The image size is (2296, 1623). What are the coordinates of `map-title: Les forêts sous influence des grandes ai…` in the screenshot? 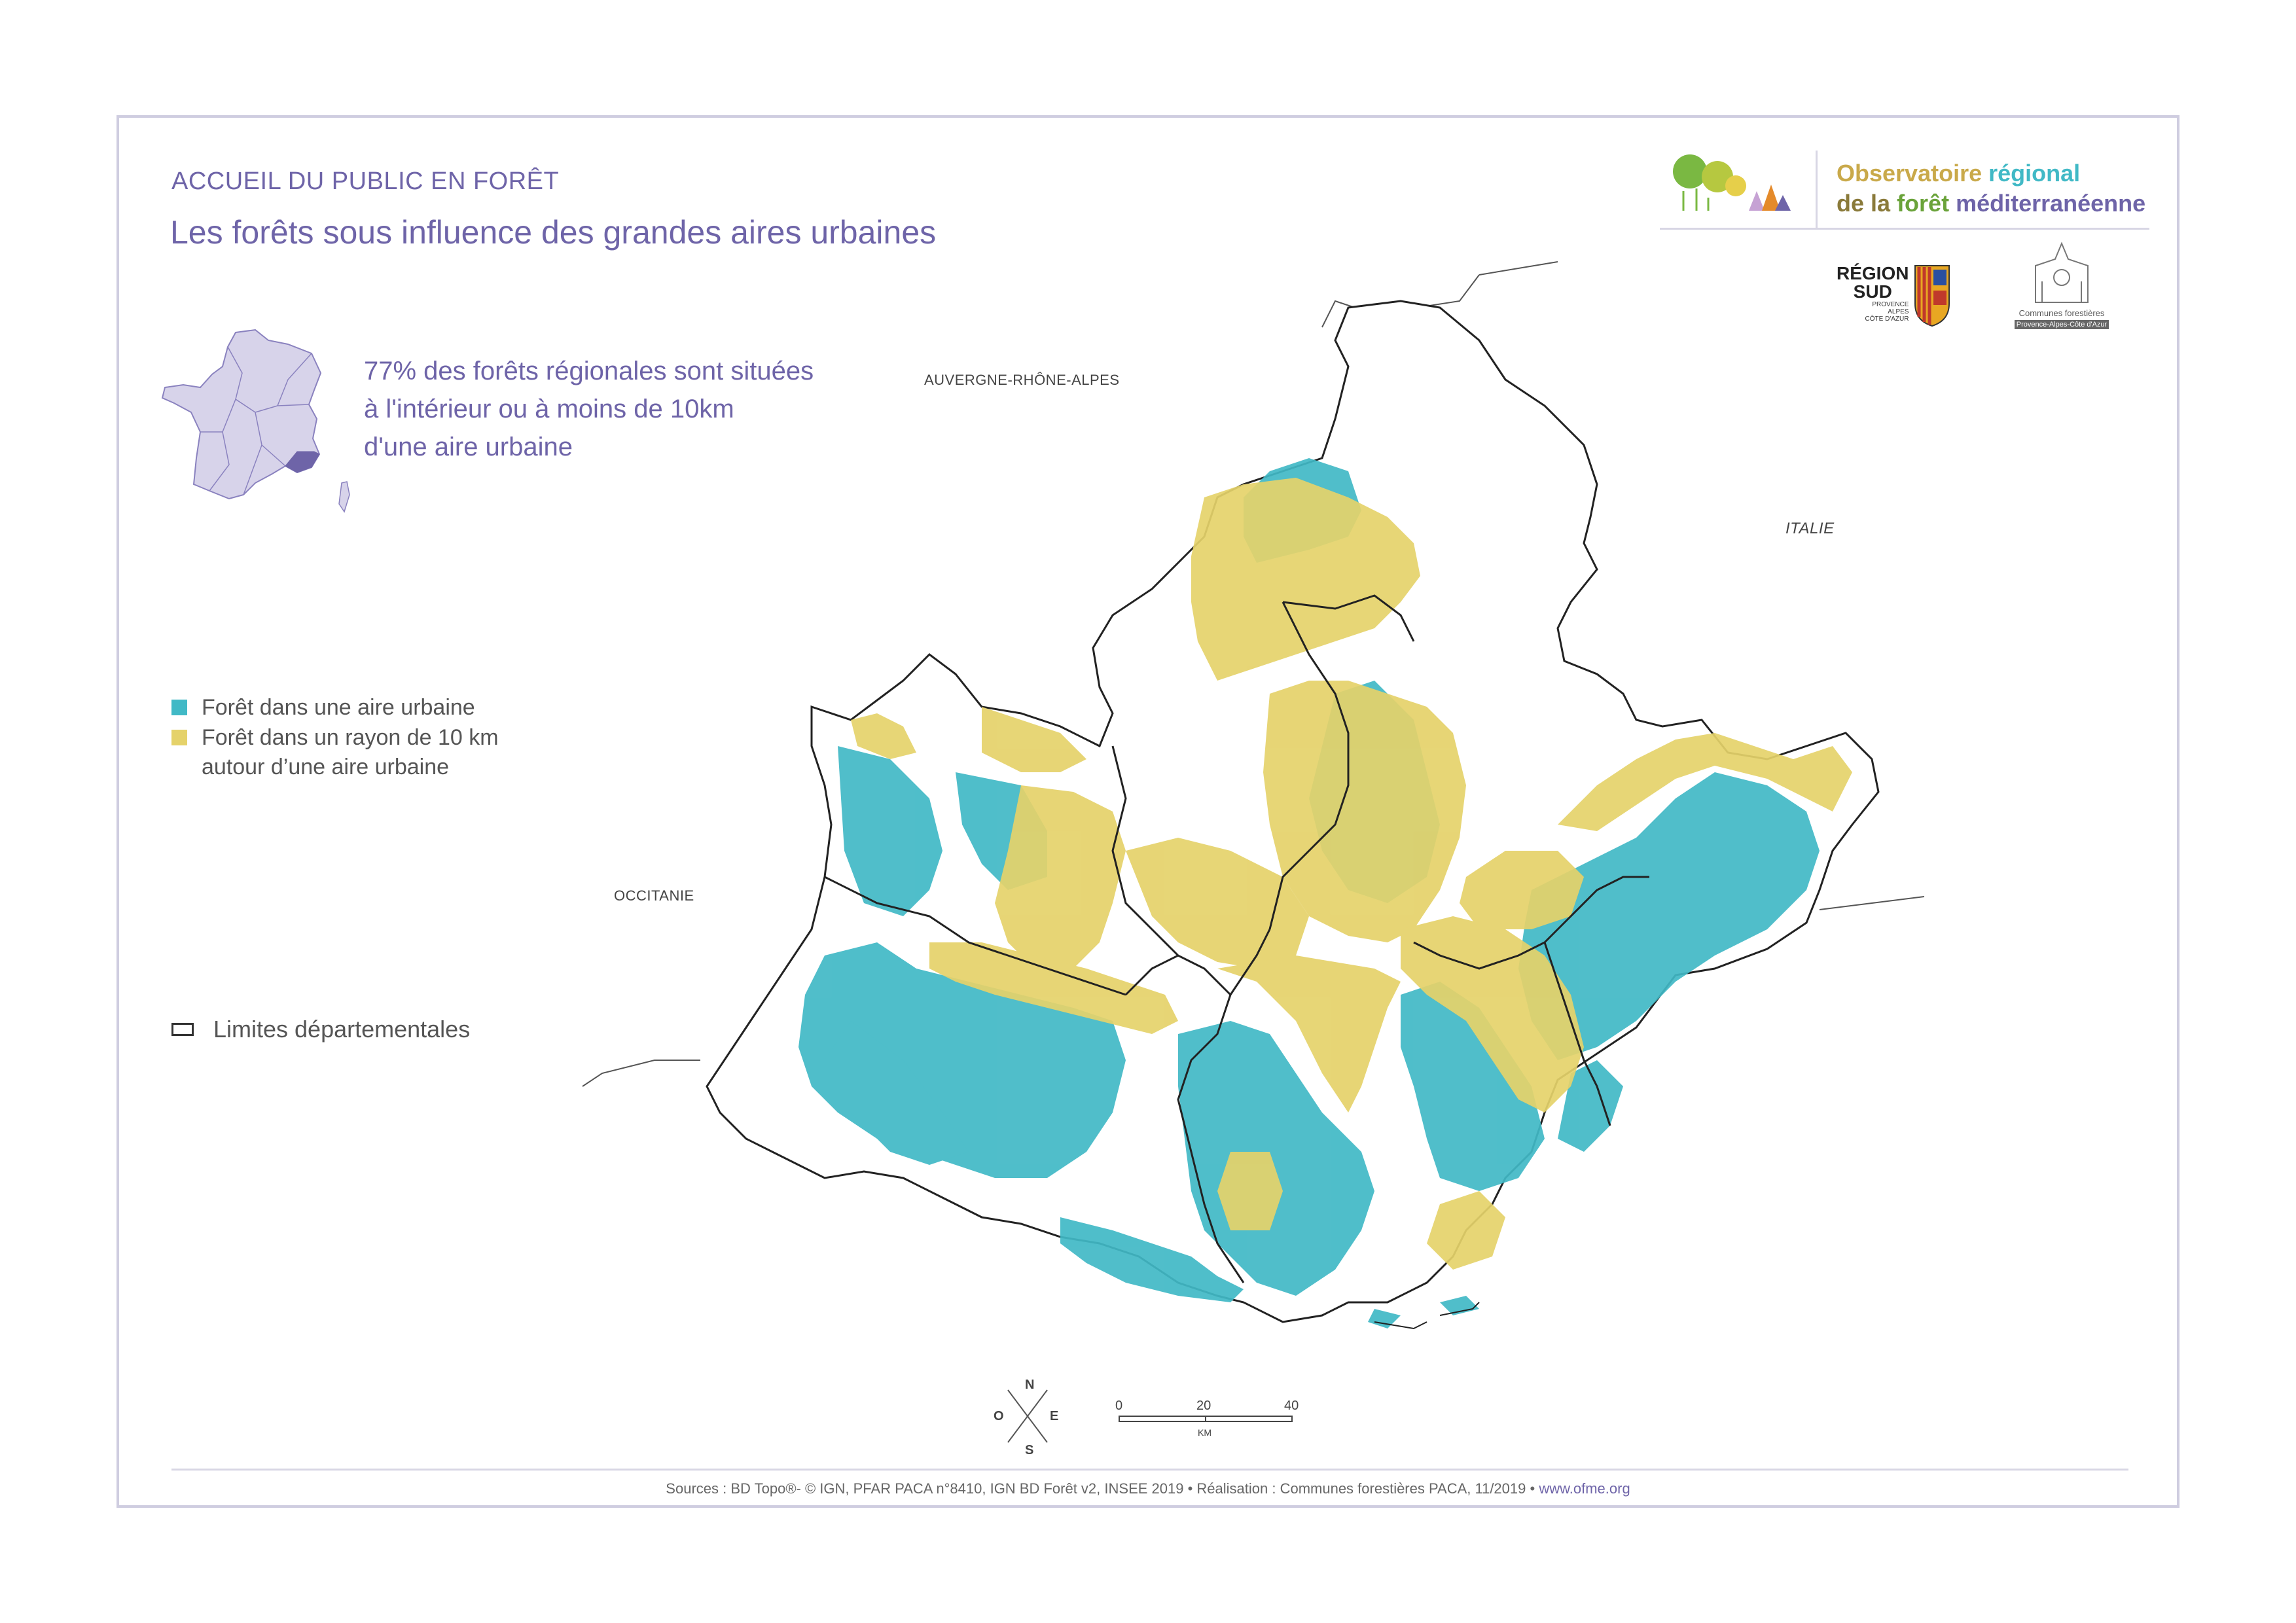 It's located at (553, 232).